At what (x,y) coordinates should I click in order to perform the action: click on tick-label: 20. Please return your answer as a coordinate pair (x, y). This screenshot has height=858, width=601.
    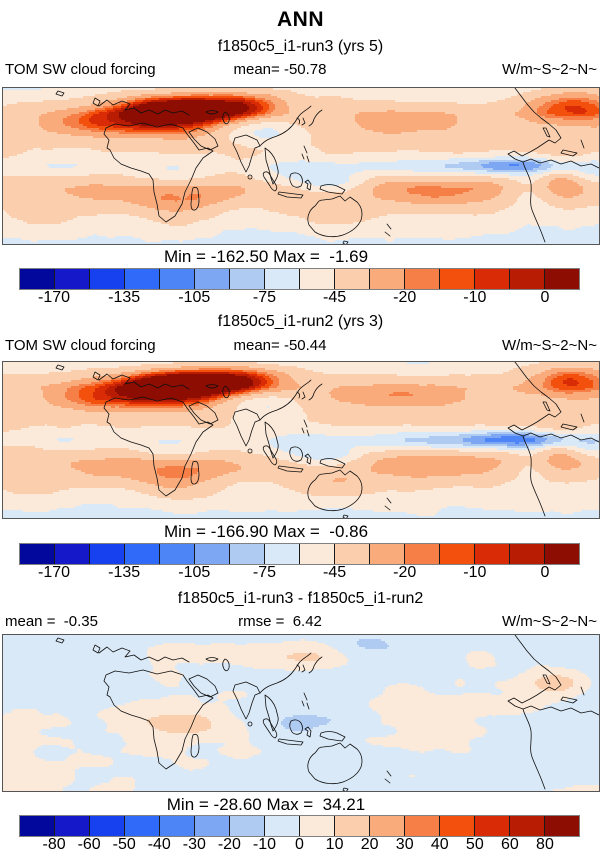
    Looking at the image, I should click on (369, 844).